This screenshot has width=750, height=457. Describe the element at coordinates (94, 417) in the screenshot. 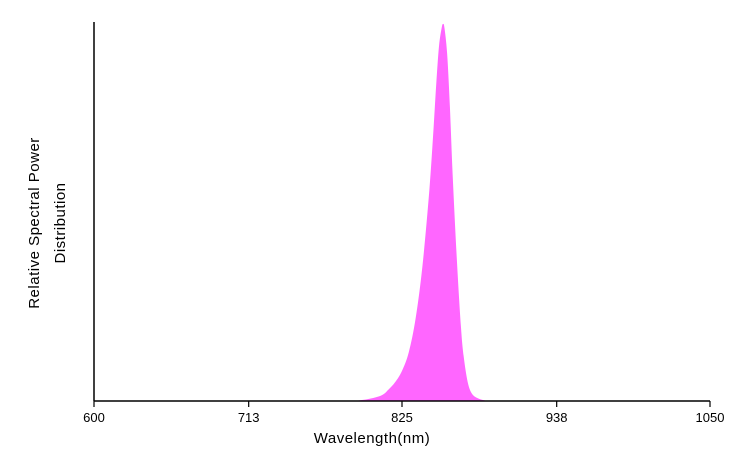

I see `x-tick-label: 600` at that location.